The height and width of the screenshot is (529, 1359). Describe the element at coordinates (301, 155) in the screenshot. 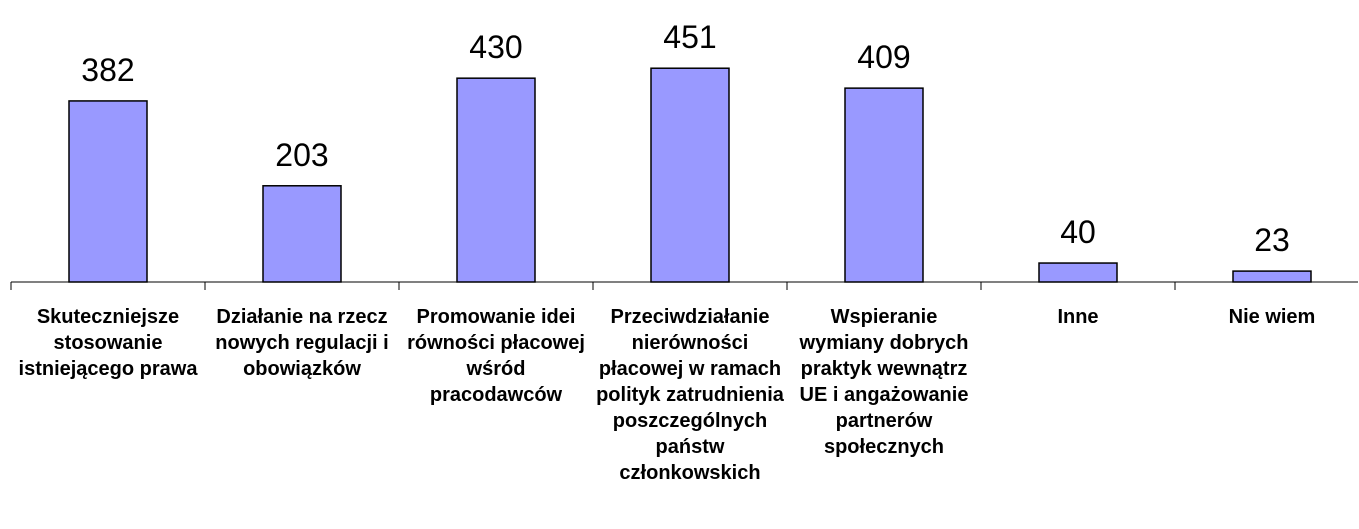

I see `value-label: 203` at that location.